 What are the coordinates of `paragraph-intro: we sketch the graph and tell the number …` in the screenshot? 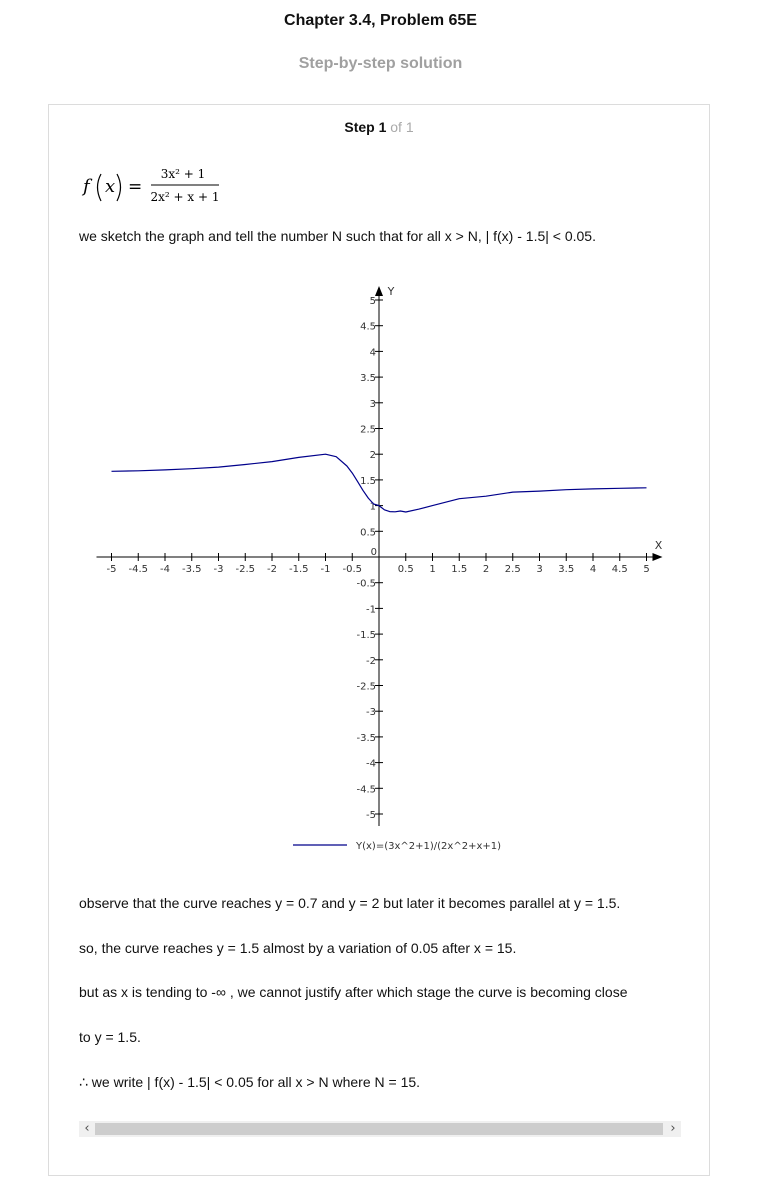 It's located at (337, 236).